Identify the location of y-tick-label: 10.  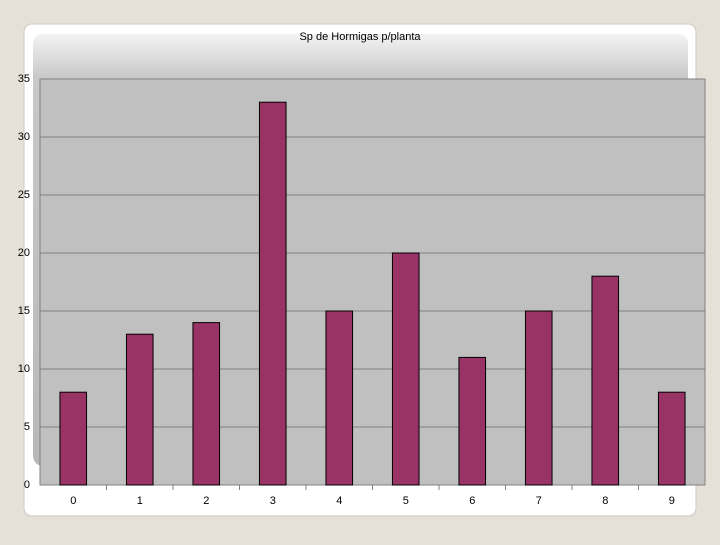
(24, 369).